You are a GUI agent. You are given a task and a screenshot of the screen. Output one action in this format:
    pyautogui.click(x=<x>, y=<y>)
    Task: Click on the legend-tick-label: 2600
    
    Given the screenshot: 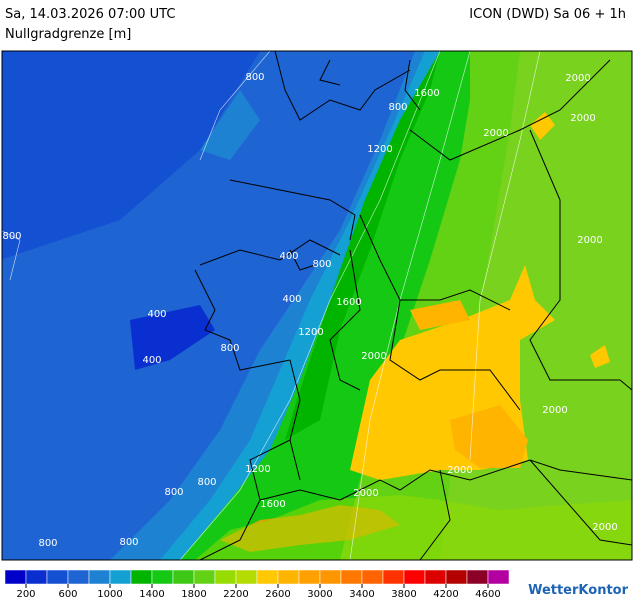 What is the action you would take?
    pyautogui.click(x=277, y=594)
    